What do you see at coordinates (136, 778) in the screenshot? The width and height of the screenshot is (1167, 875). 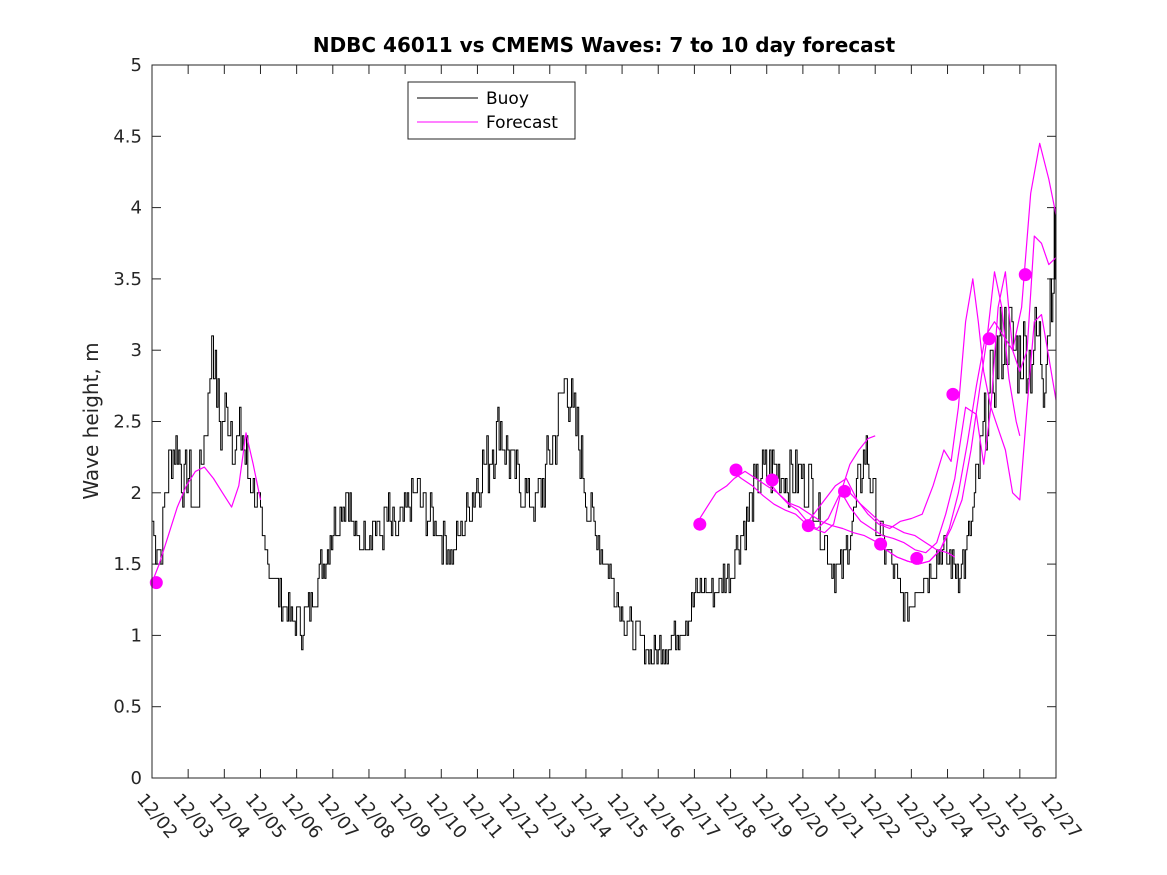 I see `y-tick-label: 0` at bounding box center [136, 778].